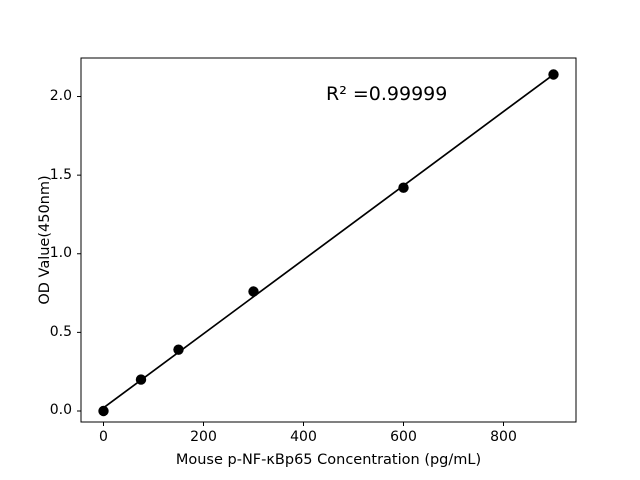 This screenshot has width=640, height=480. What do you see at coordinates (45, 240) in the screenshot?
I see `y-axis-label: OD Value(450nm)` at bounding box center [45, 240].